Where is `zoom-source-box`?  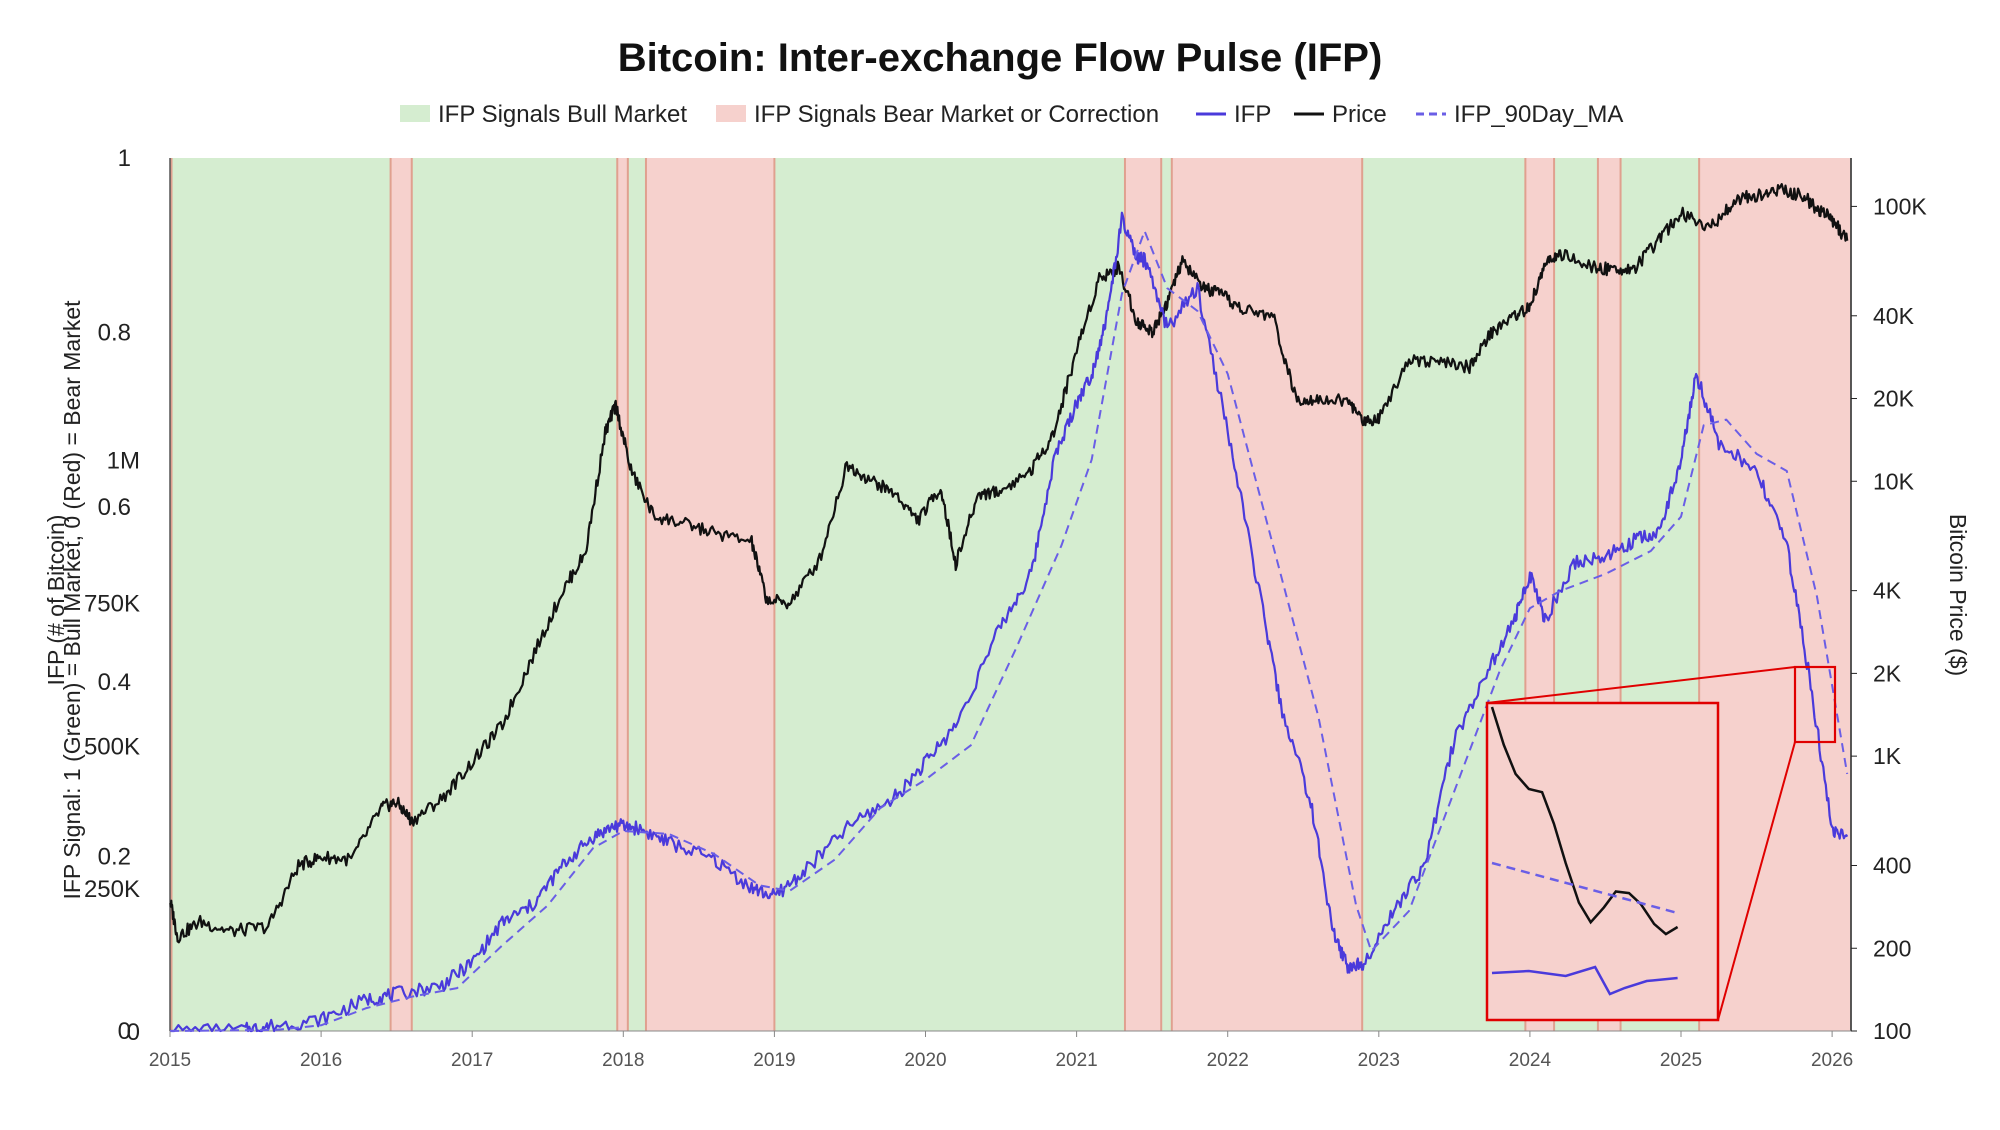 zoom-source-box is located at coordinates (1815, 704).